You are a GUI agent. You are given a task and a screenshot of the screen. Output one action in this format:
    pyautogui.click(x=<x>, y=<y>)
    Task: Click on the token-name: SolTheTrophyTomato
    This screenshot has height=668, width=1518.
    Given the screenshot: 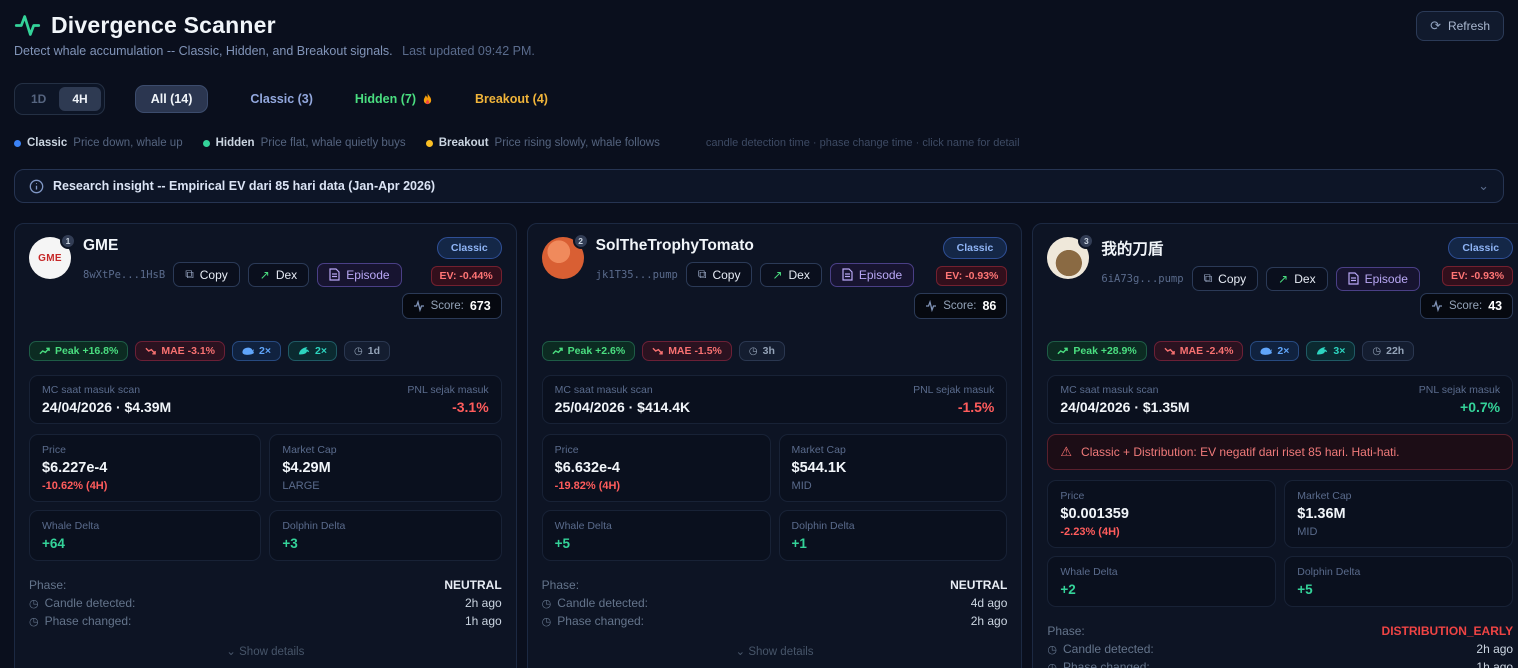 What is the action you would take?
    pyautogui.click(x=674, y=245)
    